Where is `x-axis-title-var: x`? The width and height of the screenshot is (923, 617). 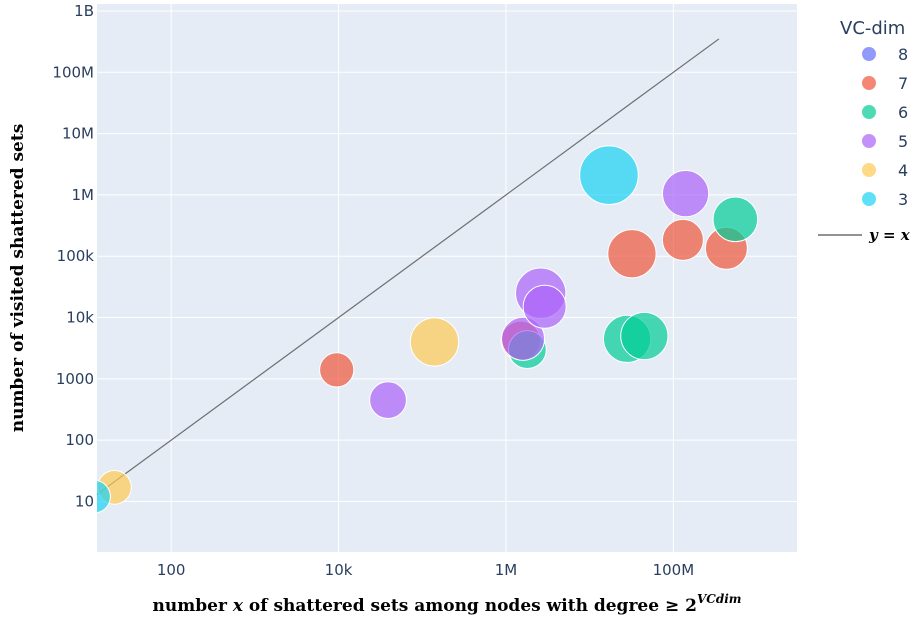 x-axis-title-var: x is located at coordinates (238, 606).